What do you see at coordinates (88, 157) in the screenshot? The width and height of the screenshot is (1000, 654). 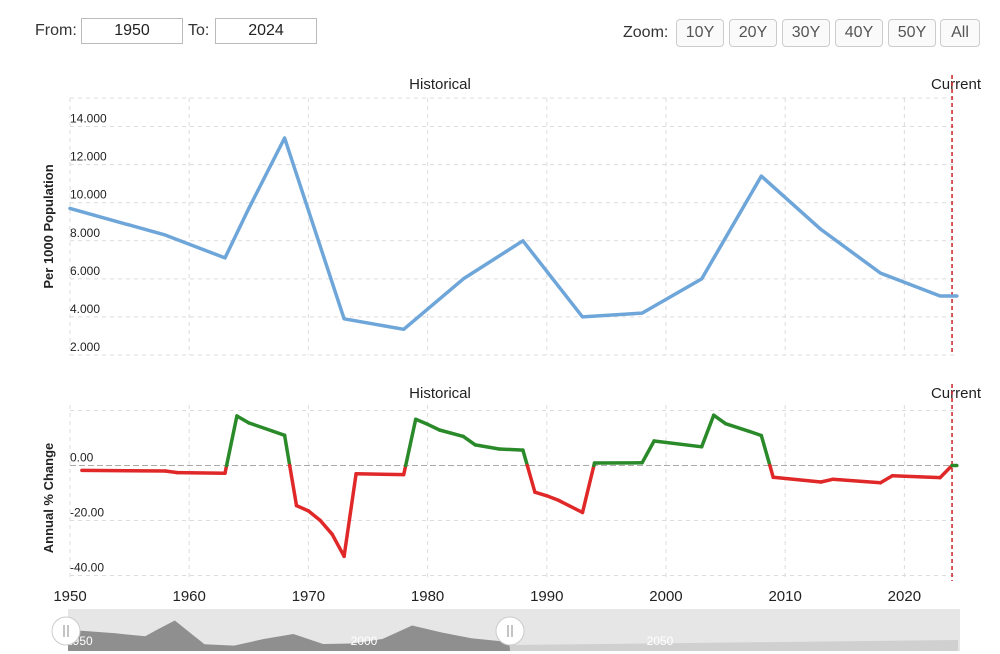 I see `y-tick-label-top: 12.000` at bounding box center [88, 157].